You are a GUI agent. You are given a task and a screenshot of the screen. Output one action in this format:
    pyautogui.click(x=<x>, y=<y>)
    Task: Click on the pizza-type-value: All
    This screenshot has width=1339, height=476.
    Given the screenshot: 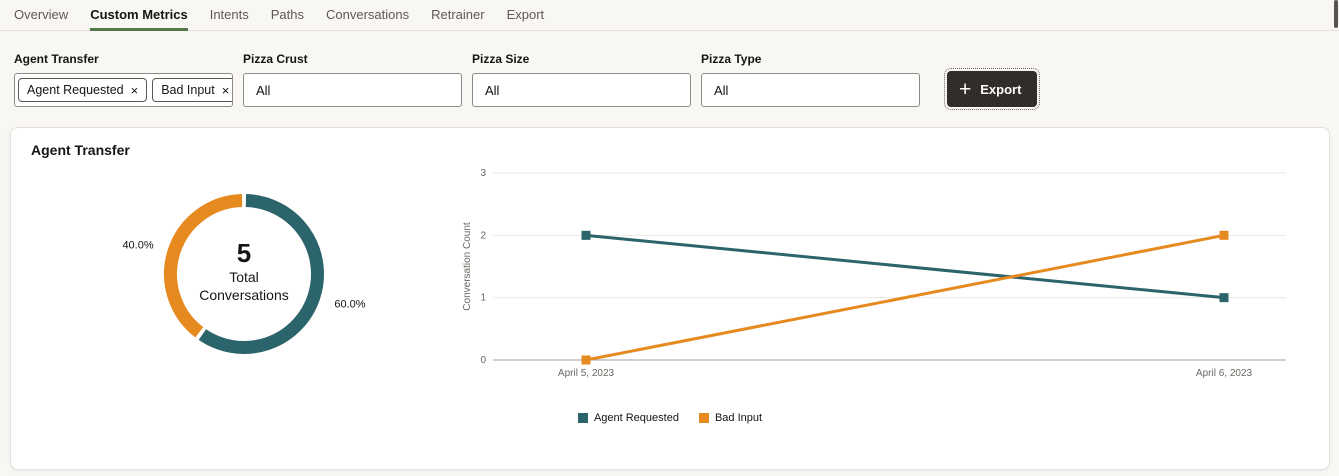 What is the action you would take?
    pyautogui.click(x=721, y=90)
    